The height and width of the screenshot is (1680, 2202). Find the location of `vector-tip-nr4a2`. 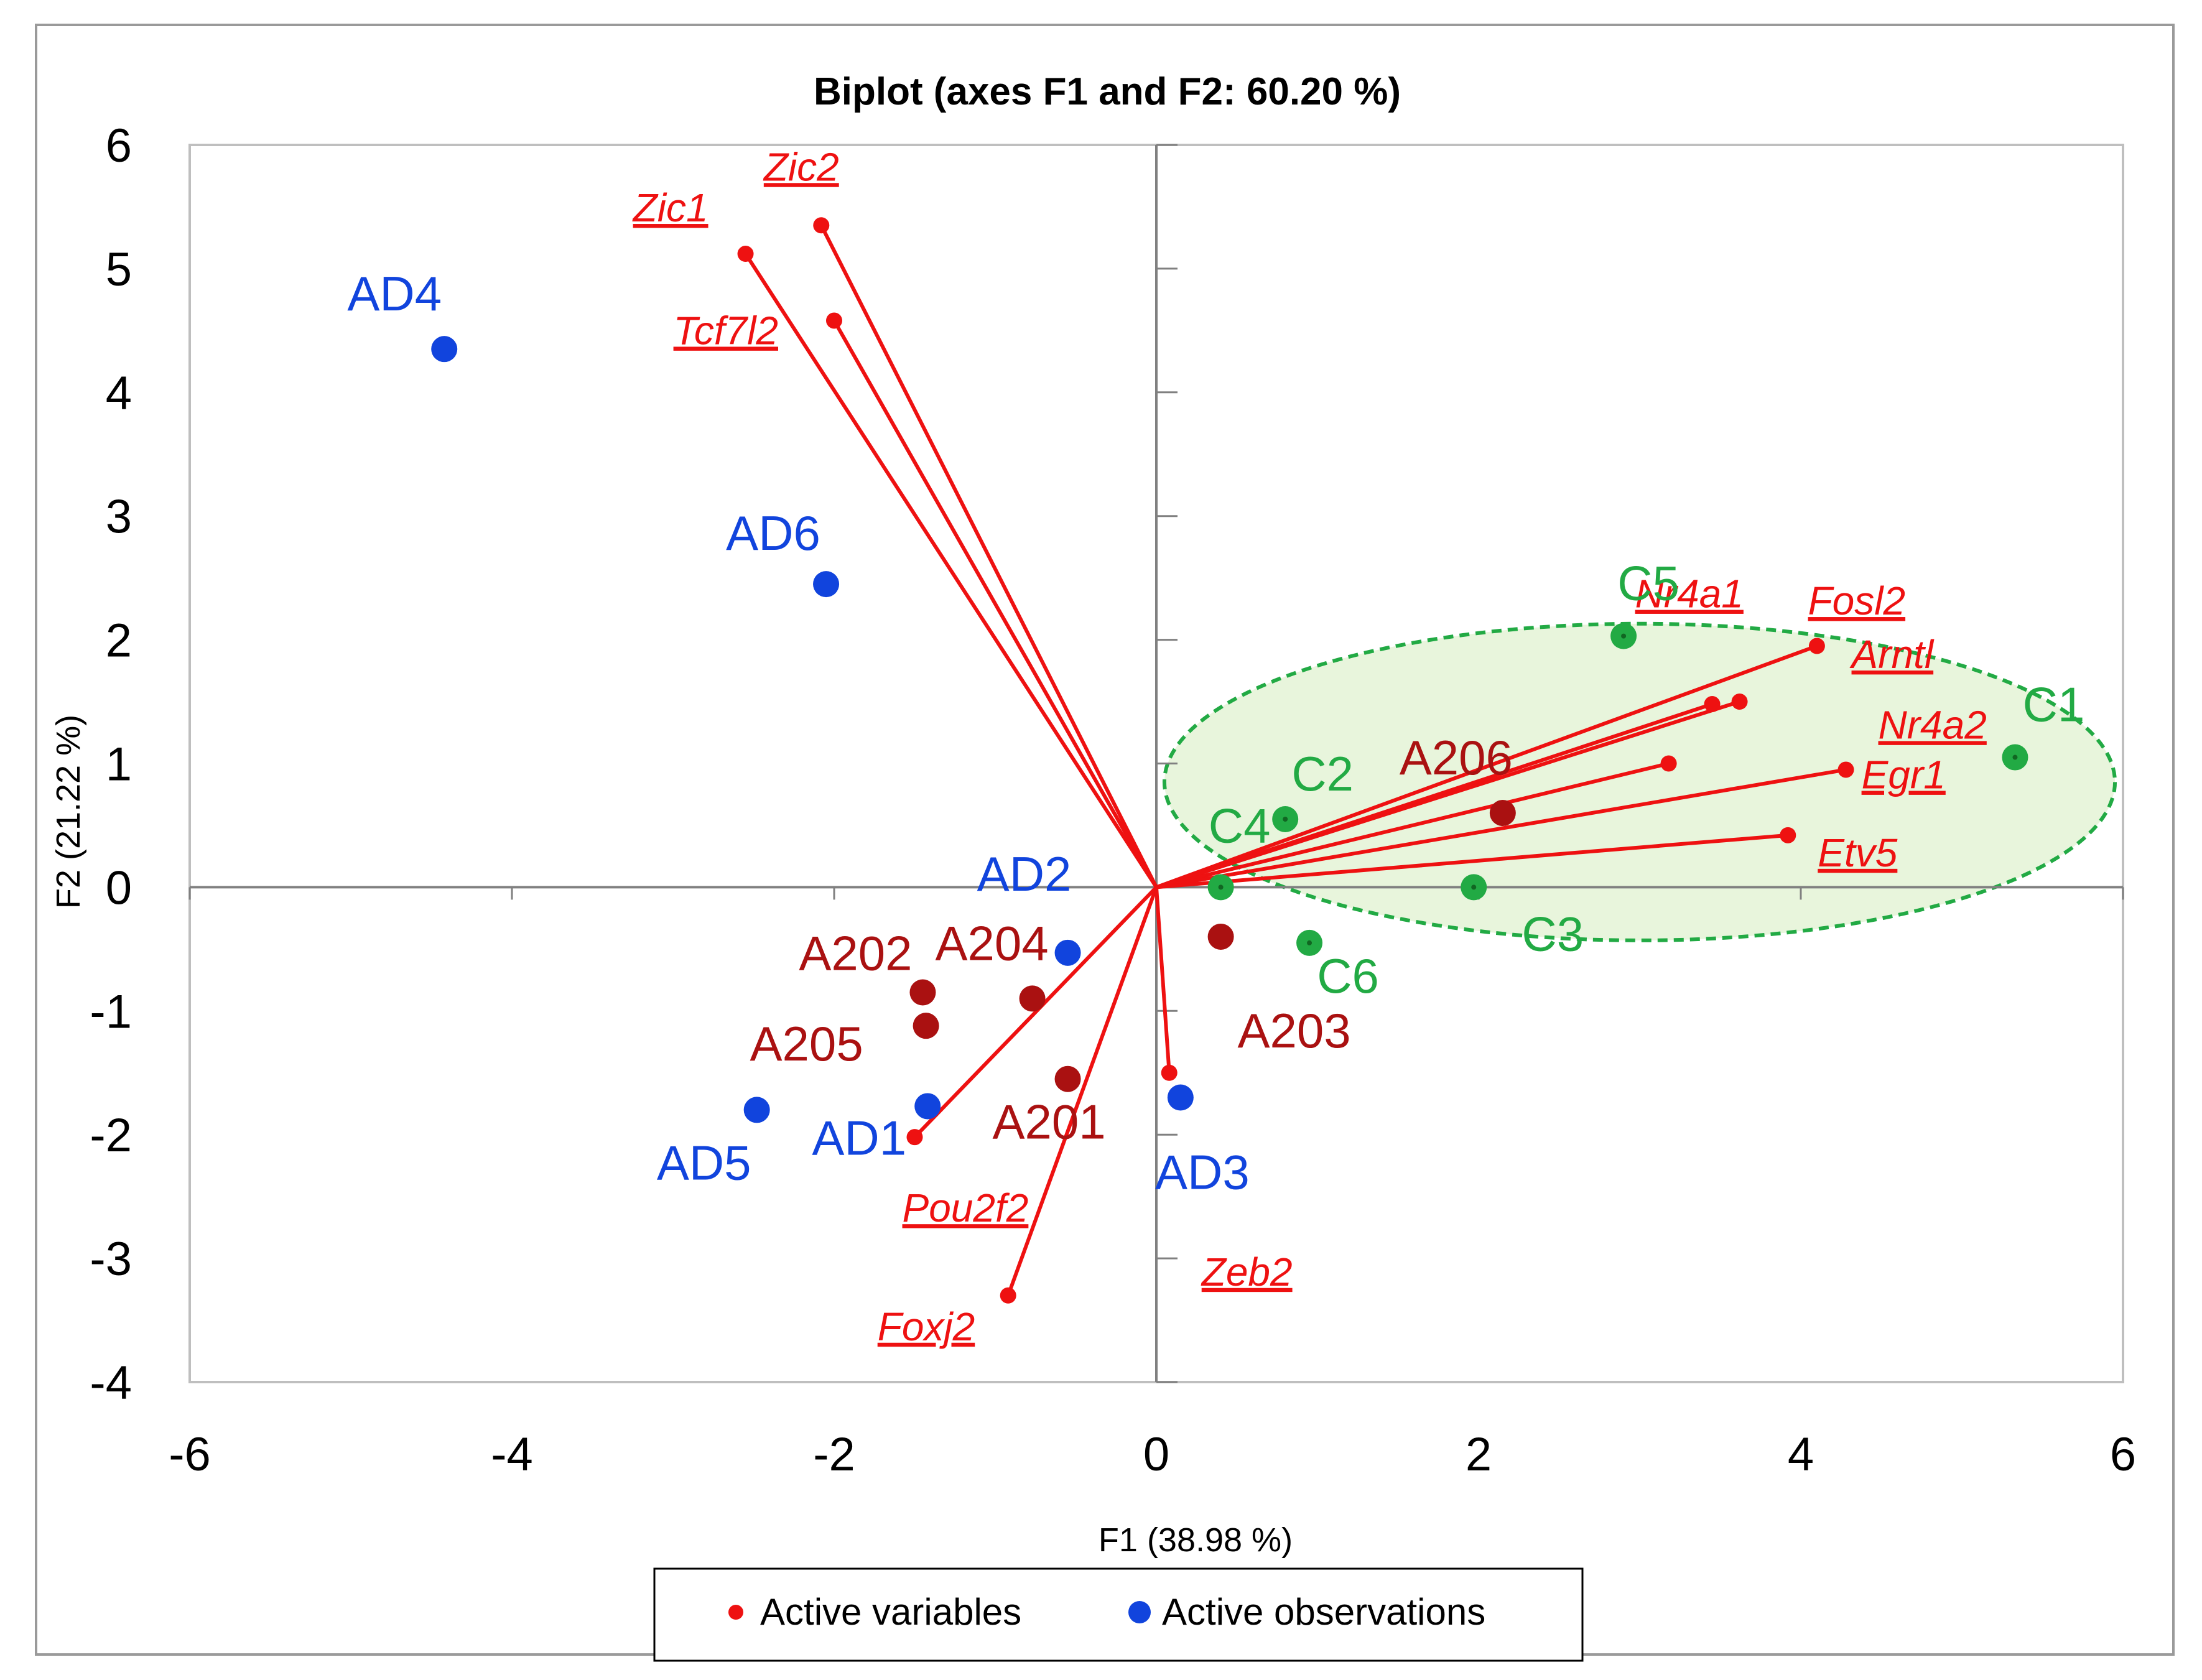

vector-tip-nr4a2 is located at coordinates (1845, 769).